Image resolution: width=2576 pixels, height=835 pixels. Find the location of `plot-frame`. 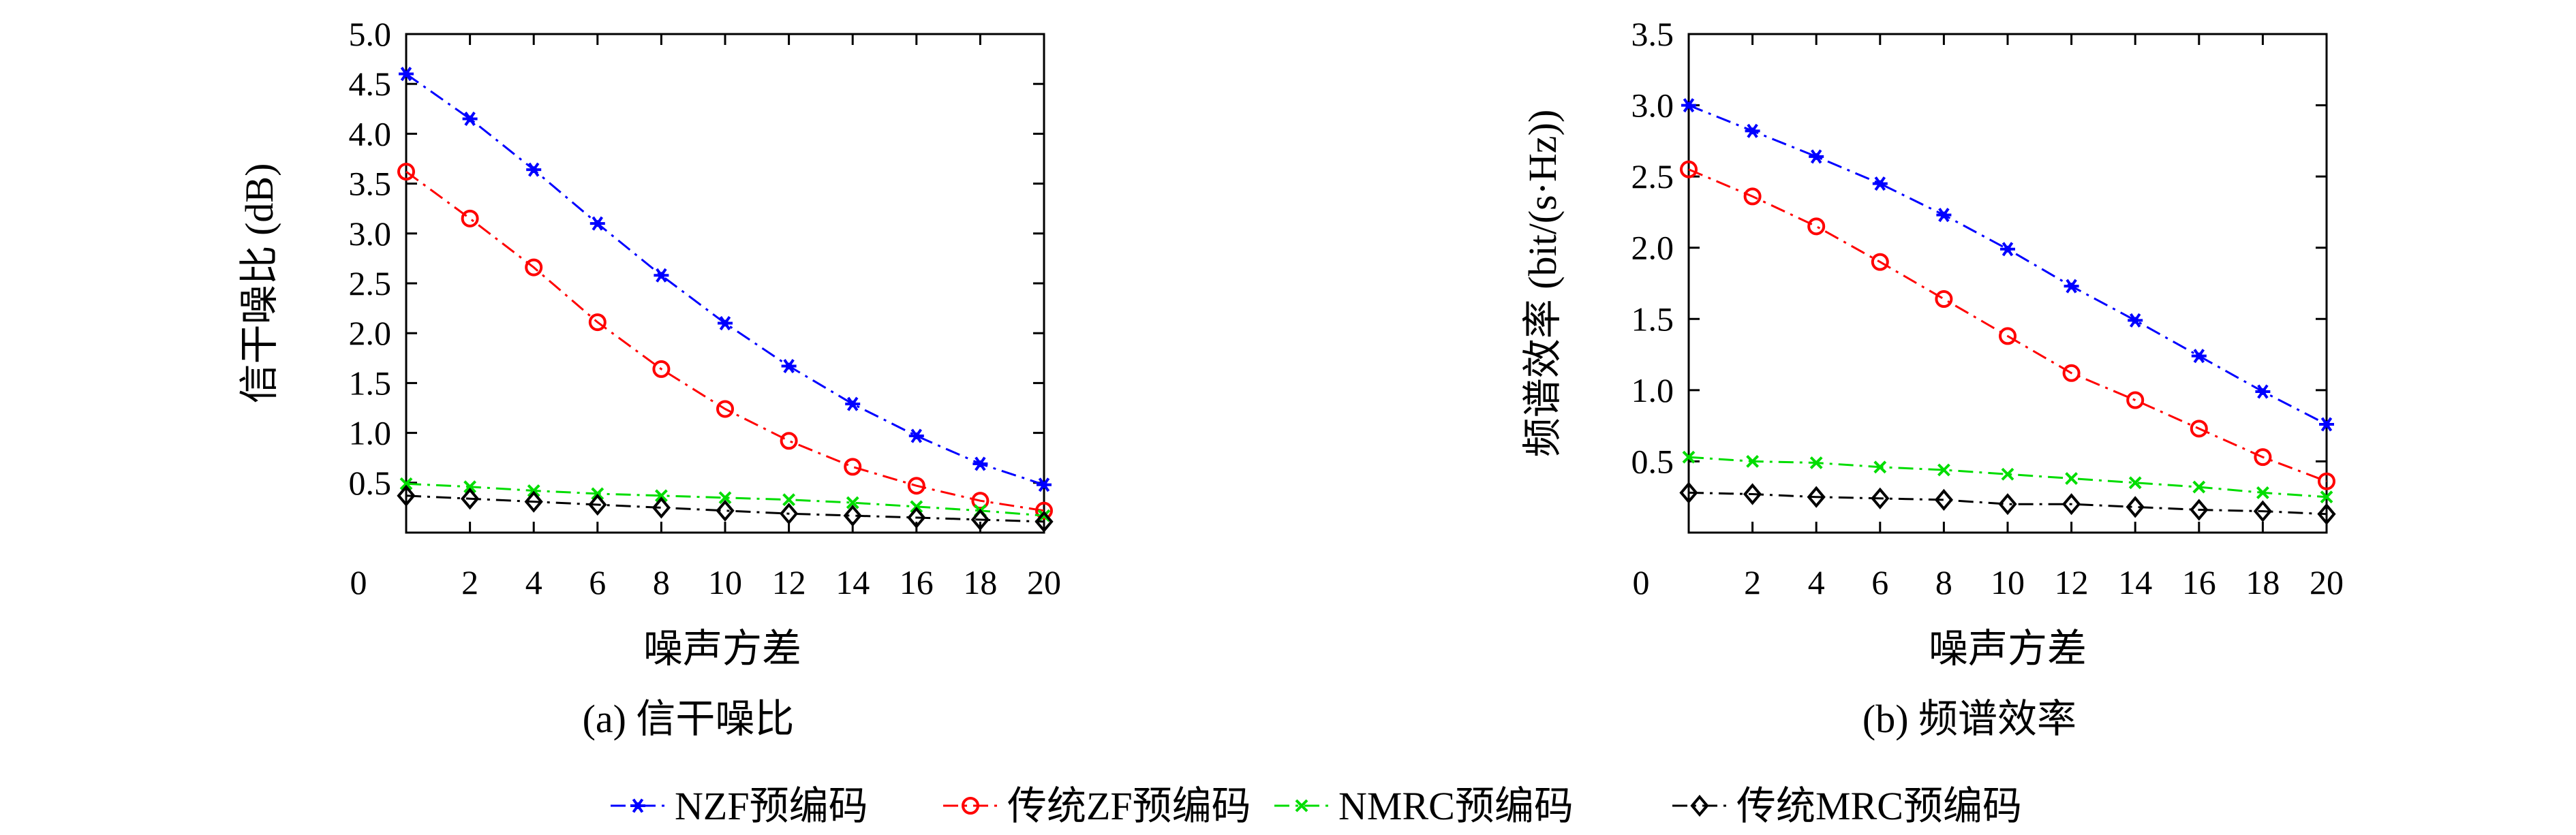

plot-frame is located at coordinates (725, 283).